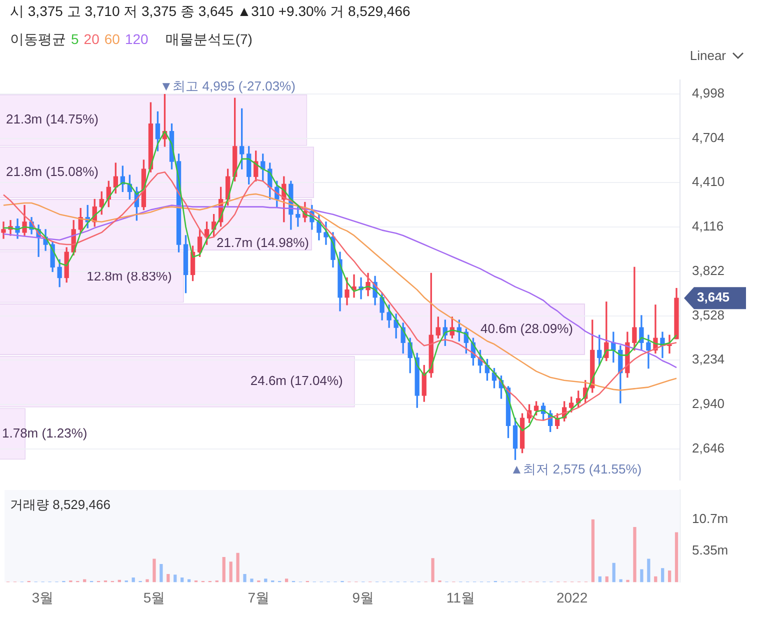  What do you see at coordinates (52, 172) in the screenshot?
I see `data-label: 21.8m (15.08%)` at bounding box center [52, 172].